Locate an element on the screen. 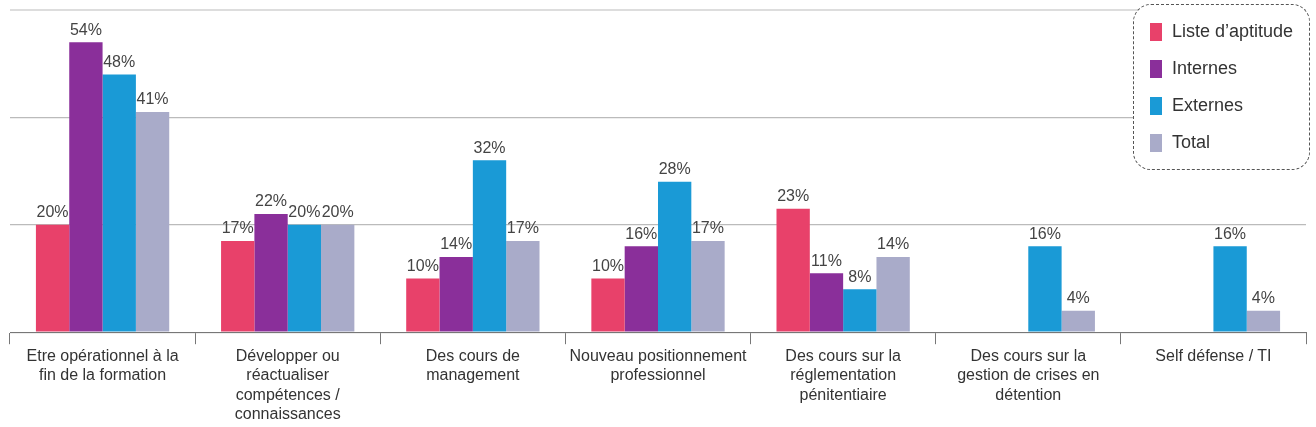 The width and height of the screenshot is (1316, 427). x-tick-label: Développer ou réactualiser compétences / connaissances is located at coordinates (287, 384).